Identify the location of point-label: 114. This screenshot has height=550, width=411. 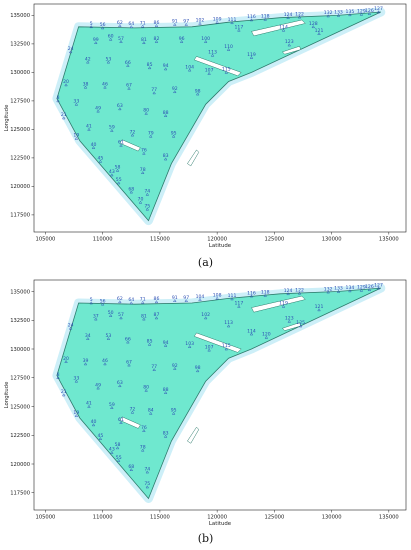
(251, 331).